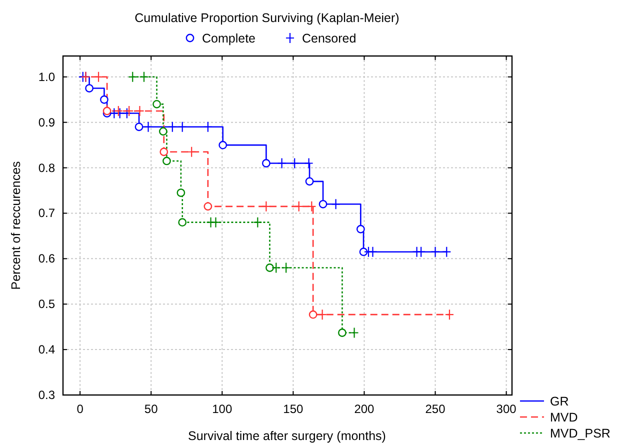 The image size is (621, 443). Describe the element at coordinates (293, 409) in the screenshot. I see `x-tick-label: 150` at that location.